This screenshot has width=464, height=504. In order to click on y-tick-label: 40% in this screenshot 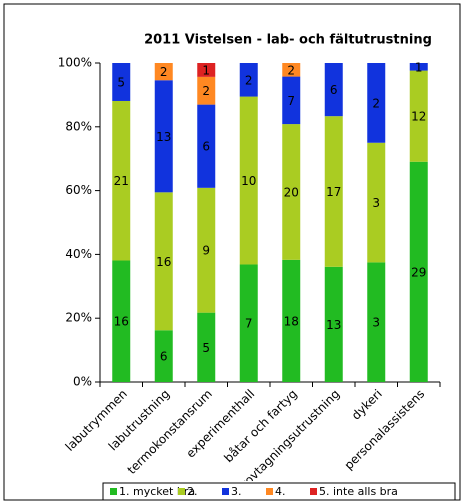, I will do `click(78, 254)`.